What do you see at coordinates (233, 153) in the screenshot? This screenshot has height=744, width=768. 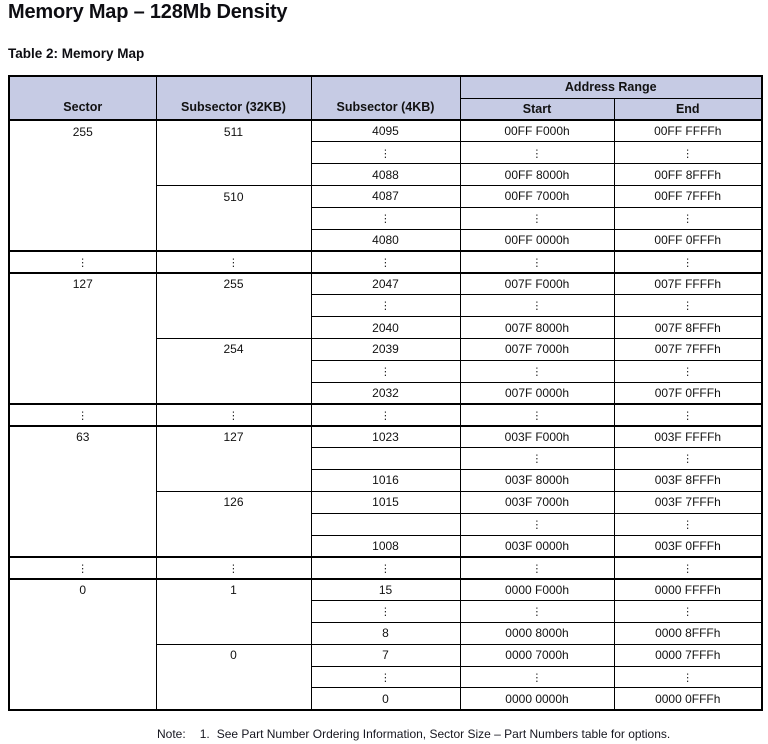 I see `subsector32-cell: 511` at bounding box center [233, 153].